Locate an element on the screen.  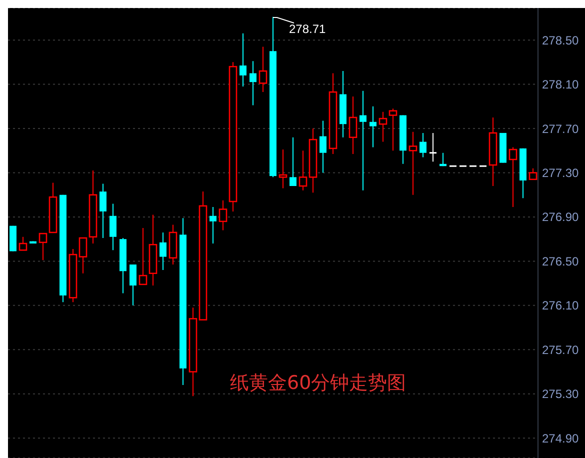
y-tick-label: 276.10 is located at coordinates (561, 305).